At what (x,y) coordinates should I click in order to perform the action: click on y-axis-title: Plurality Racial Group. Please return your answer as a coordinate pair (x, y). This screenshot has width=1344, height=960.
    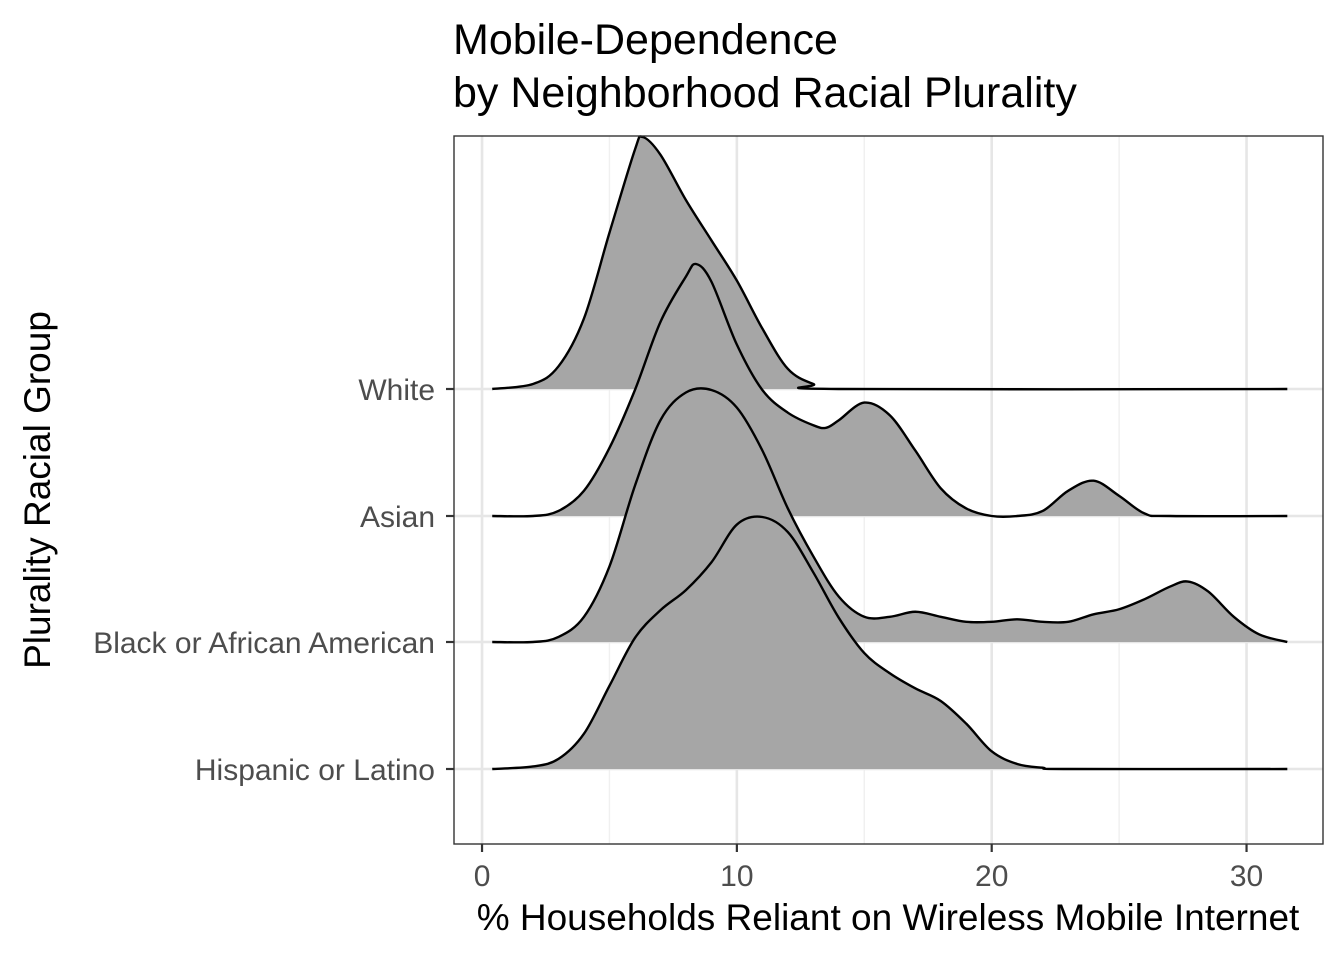
    Looking at the image, I should click on (37, 490).